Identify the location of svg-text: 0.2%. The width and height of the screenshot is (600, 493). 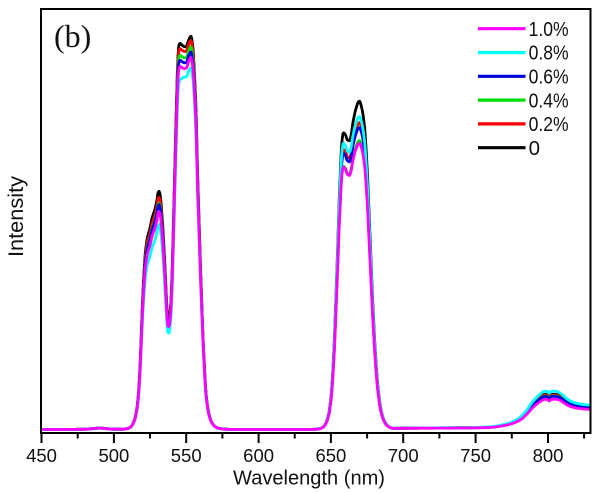
(549, 124).